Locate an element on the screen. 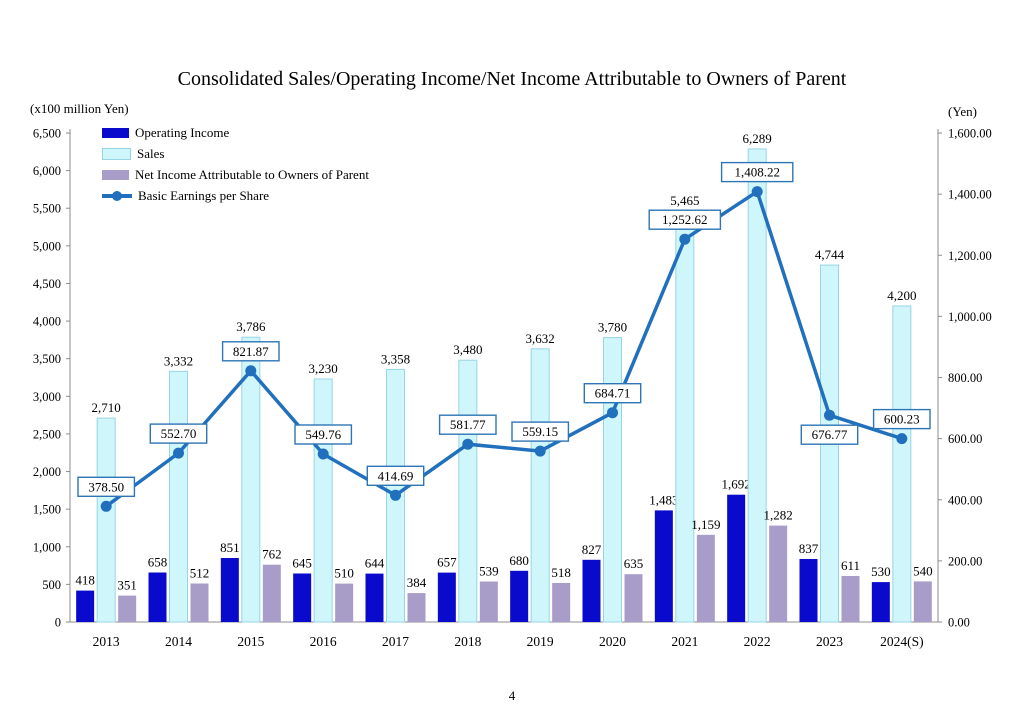 The height and width of the screenshot is (724, 1024). svg-text: 0 is located at coordinates (58, 623).